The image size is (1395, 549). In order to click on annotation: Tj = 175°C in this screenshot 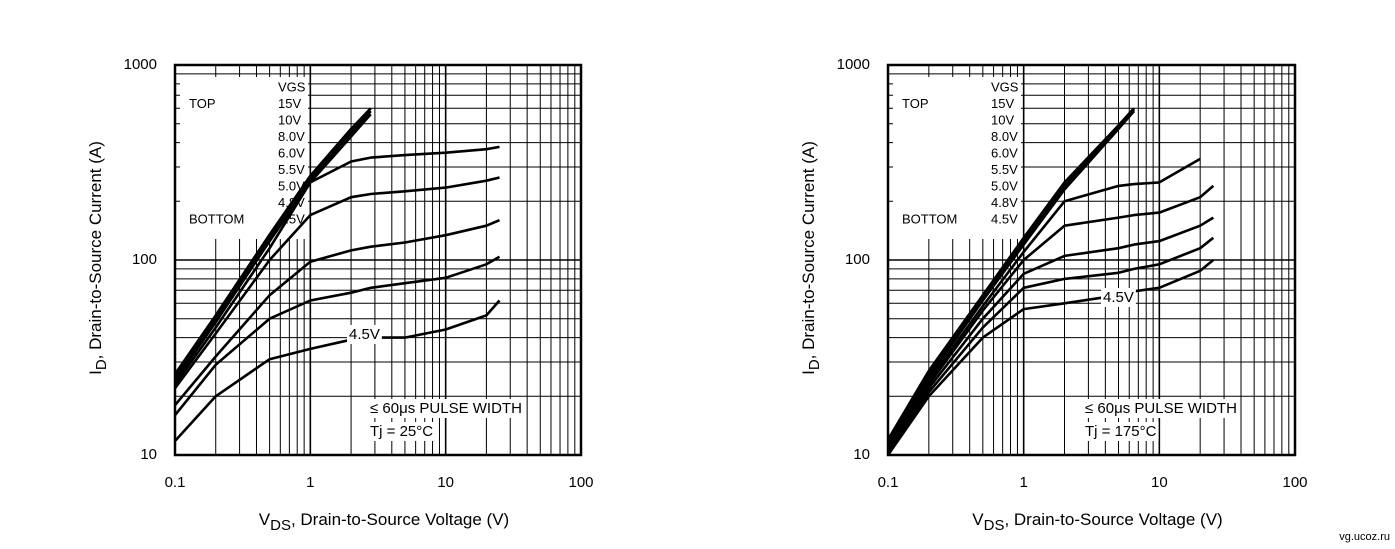, I will do `click(1121, 431)`.